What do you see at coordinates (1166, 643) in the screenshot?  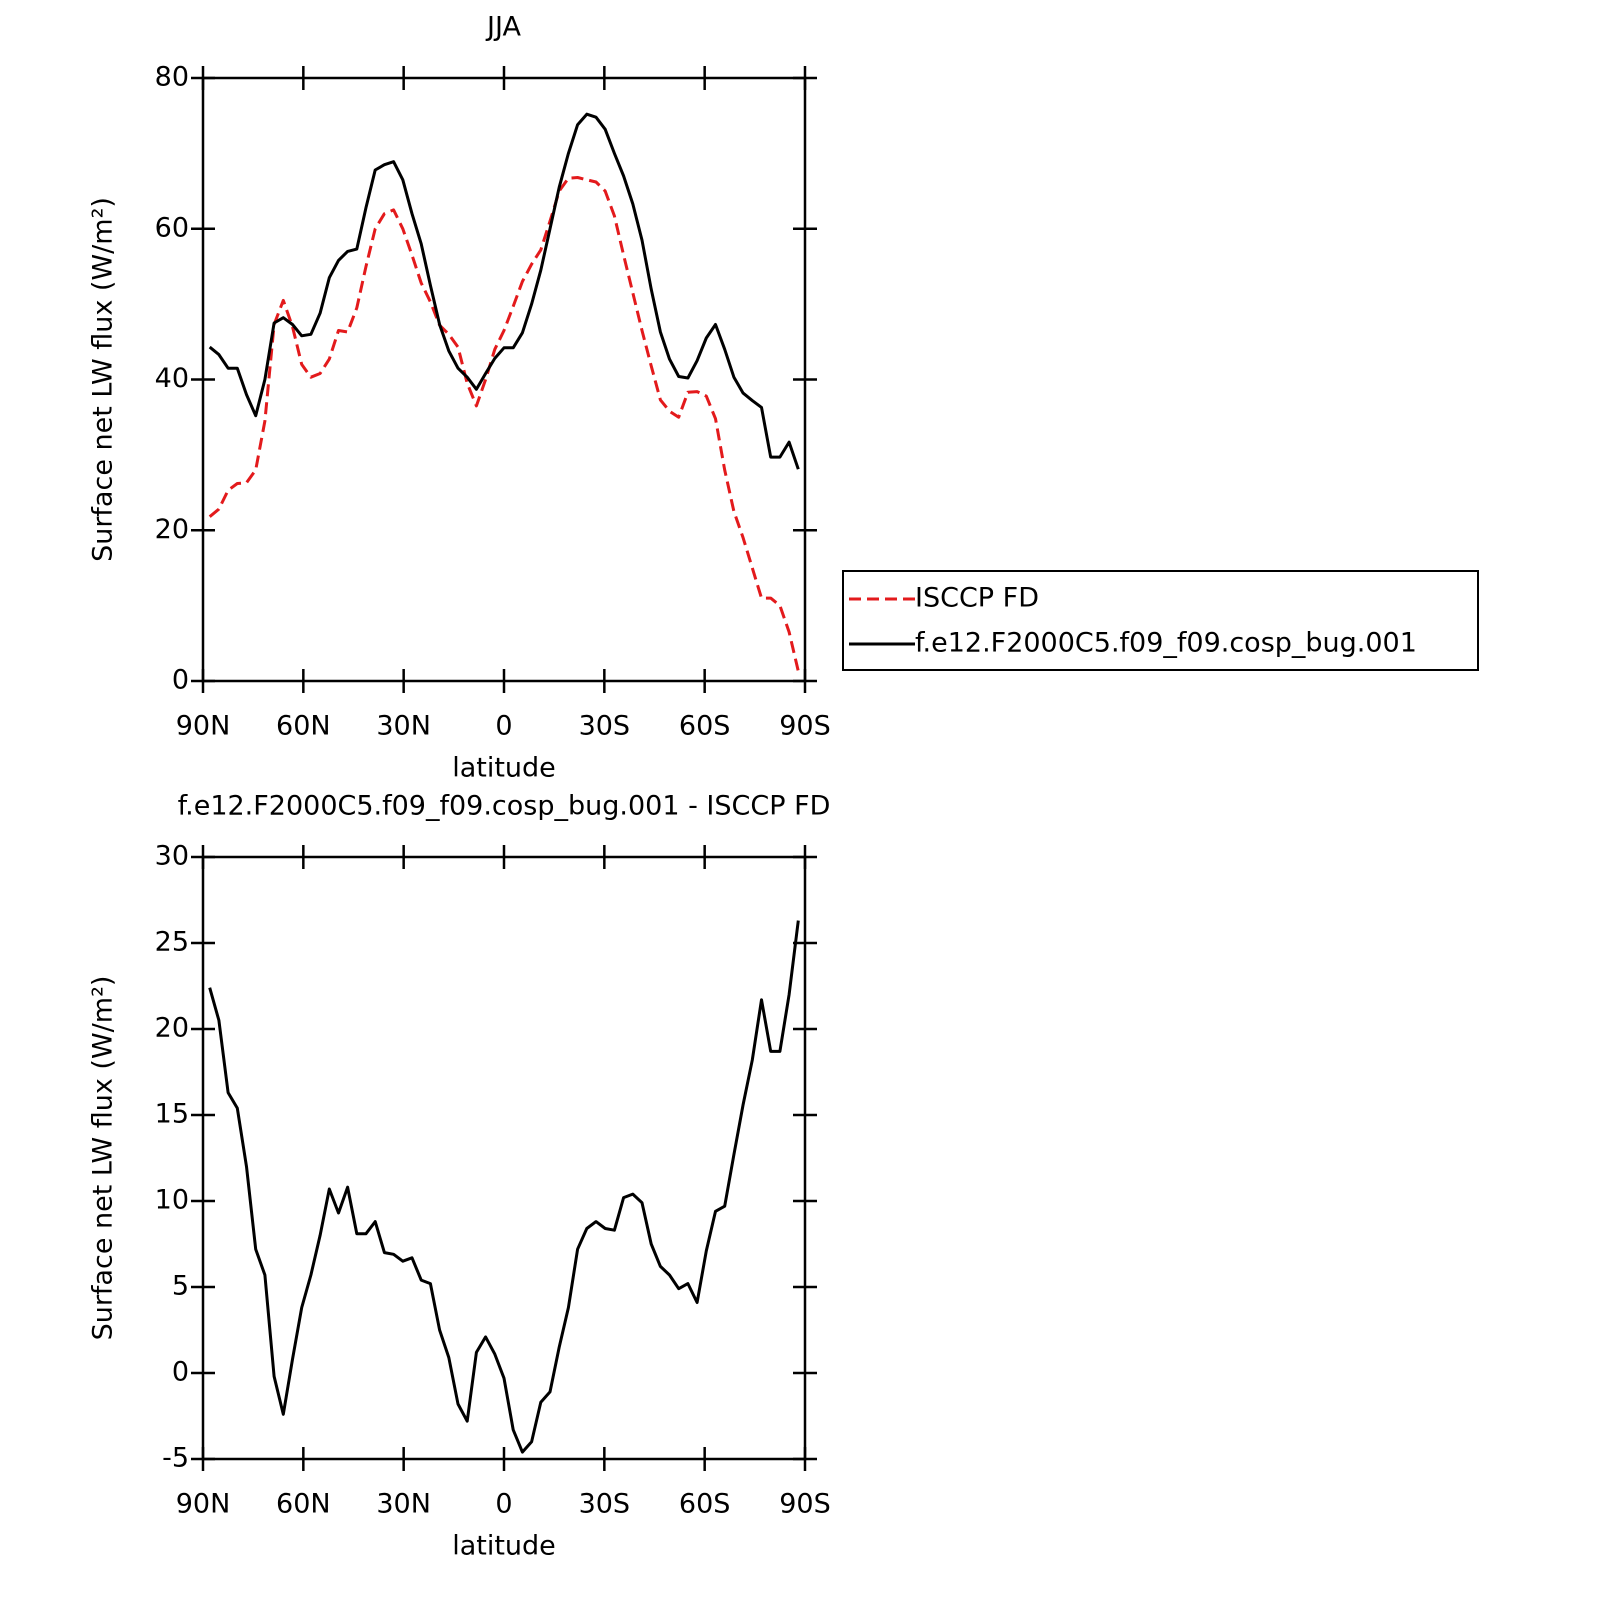 I see `legend-label: f.e12.F2000C5.f09_f09.cosp_bug.001` at bounding box center [1166, 643].